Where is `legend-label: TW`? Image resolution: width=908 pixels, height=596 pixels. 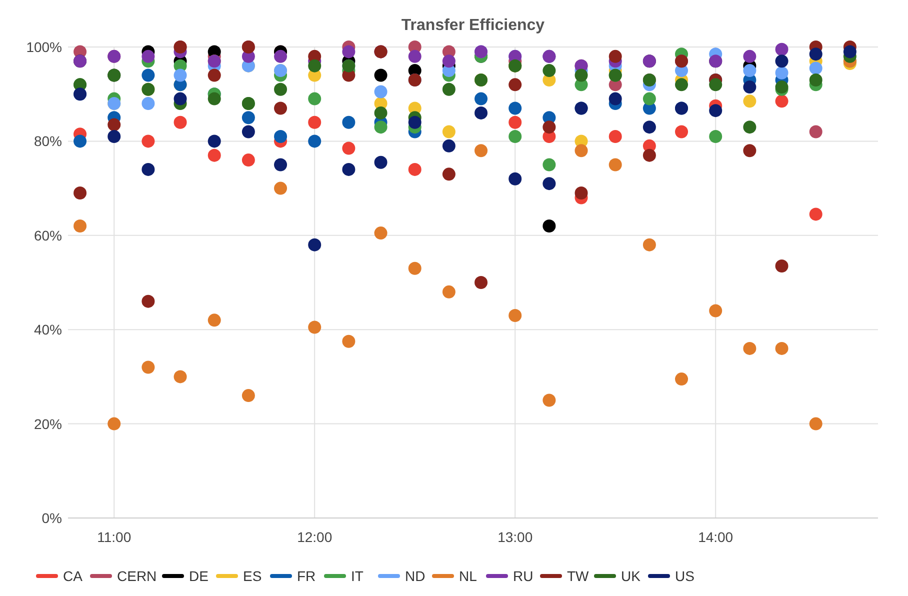
legend-label: TW is located at coordinates (578, 576).